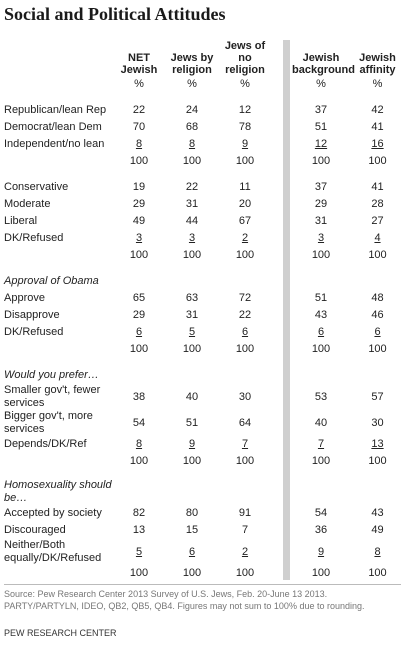  What do you see at coordinates (35, 530) in the screenshot?
I see `row-label: Discouraged` at bounding box center [35, 530].